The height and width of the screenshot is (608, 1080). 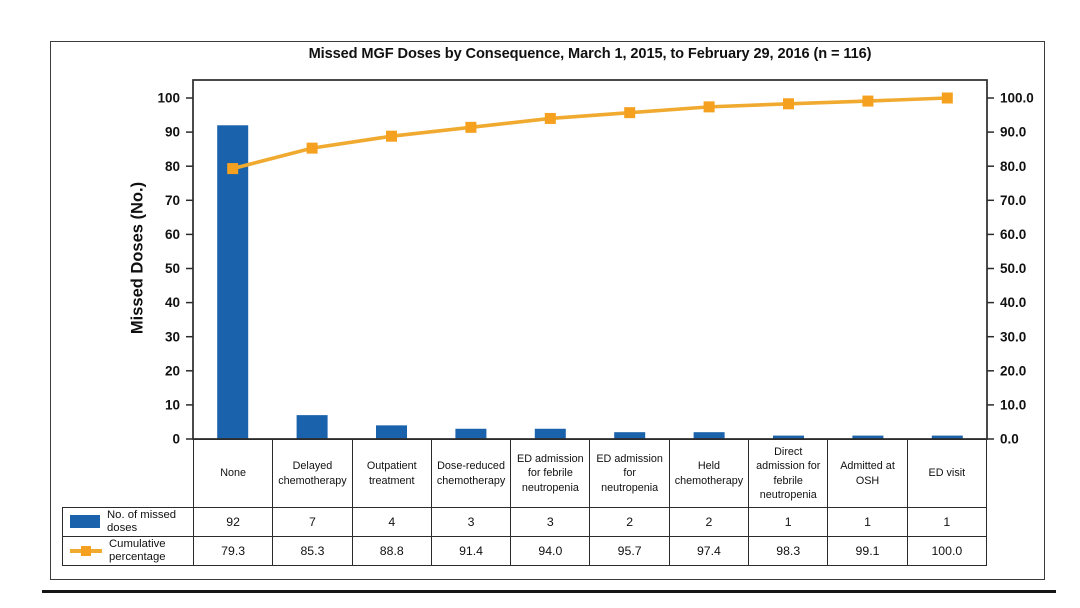 I want to click on right-axis-tick-label: 0.0, so click(x=1009, y=439).